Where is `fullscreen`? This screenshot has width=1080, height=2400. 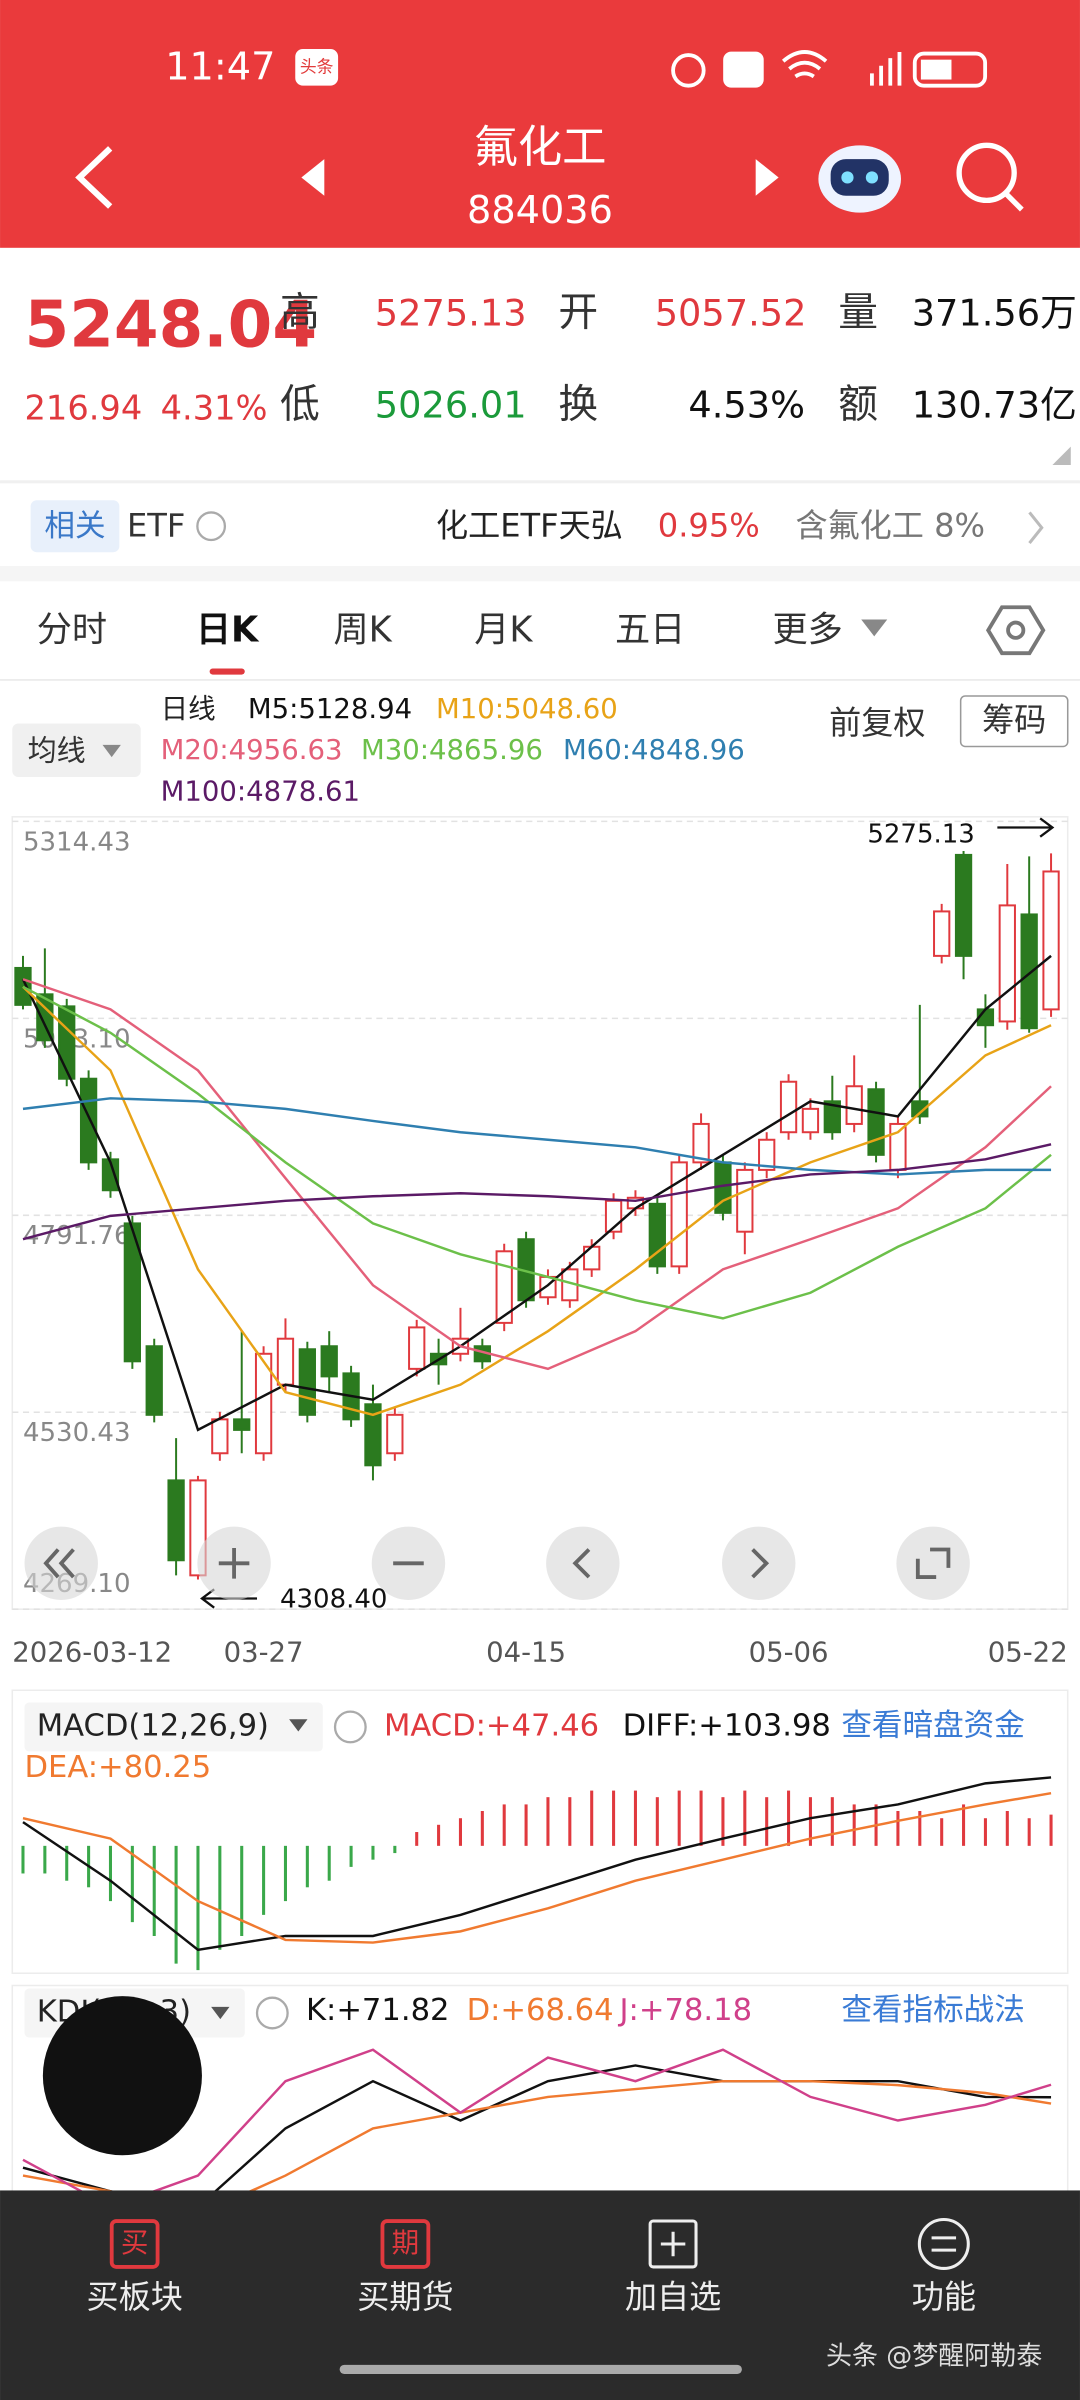
fullscreen is located at coordinates (933, 1563).